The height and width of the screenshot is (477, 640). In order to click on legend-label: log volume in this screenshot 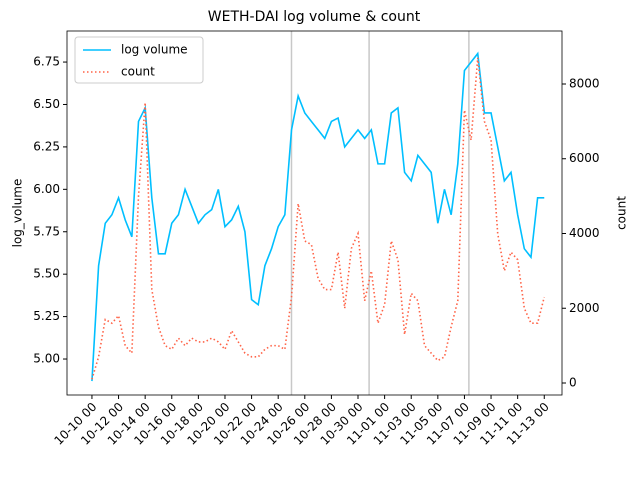, I will do `click(154, 50)`.